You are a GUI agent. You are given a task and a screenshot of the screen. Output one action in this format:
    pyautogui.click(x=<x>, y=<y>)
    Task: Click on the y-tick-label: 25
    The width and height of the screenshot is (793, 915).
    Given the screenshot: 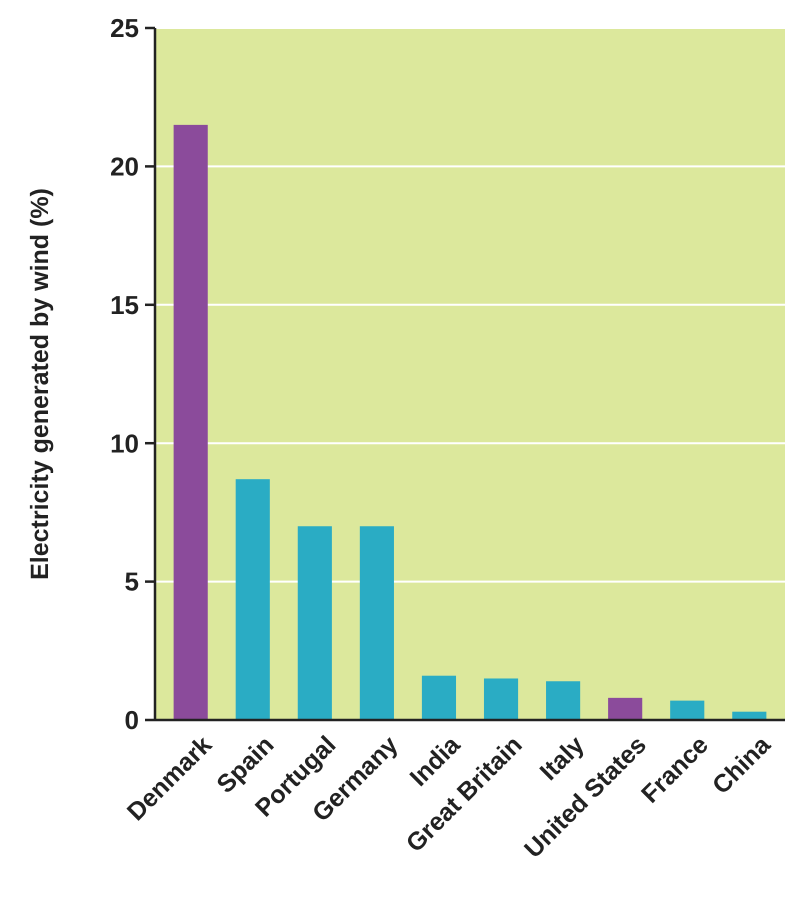 What is the action you would take?
    pyautogui.click(x=124, y=28)
    